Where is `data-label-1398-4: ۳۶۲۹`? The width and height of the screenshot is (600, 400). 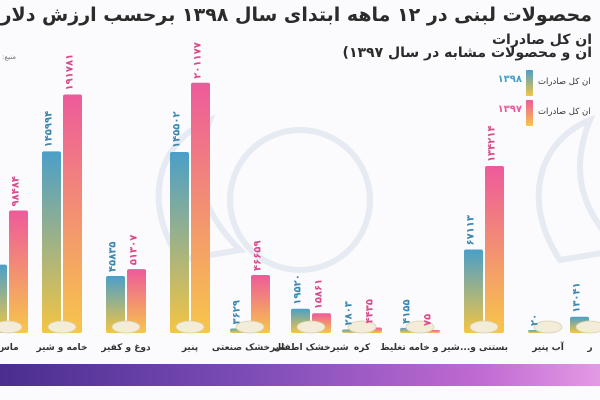
data-label-1398-4: ۳۶۲۹ is located at coordinates (237, 312).